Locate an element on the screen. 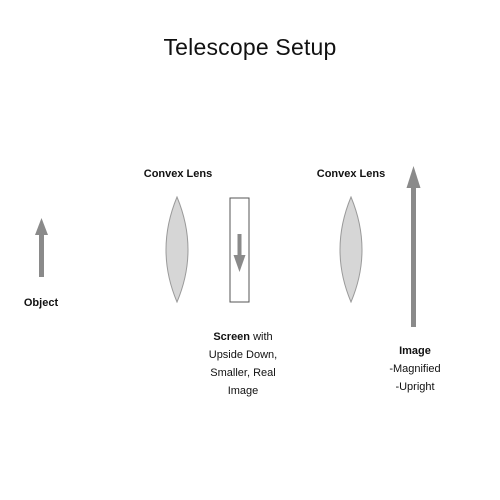  image-caption-bold: Image is located at coordinates (415, 351).